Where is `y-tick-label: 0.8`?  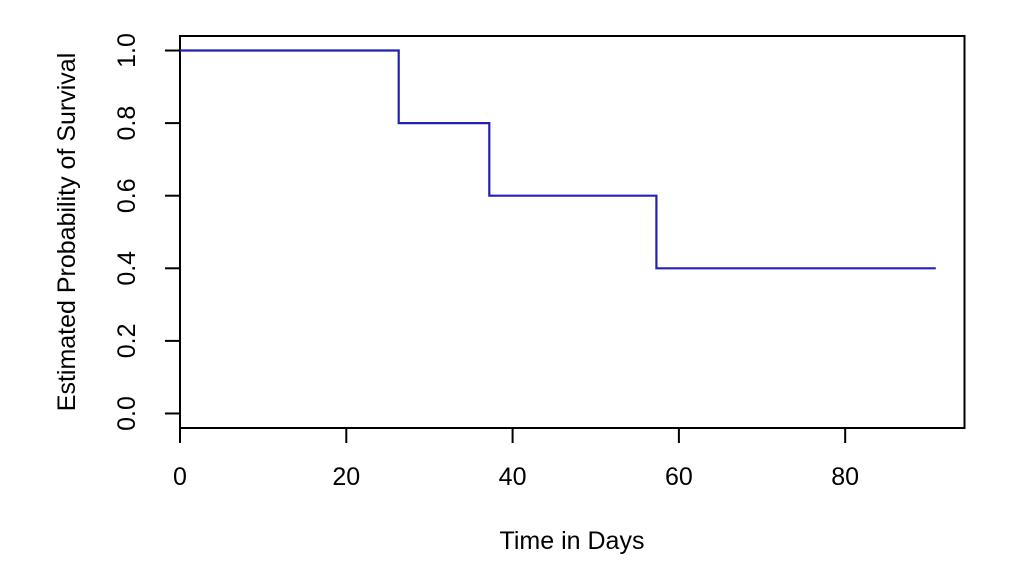 y-tick-label: 0.8 is located at coordinates (127, 123).